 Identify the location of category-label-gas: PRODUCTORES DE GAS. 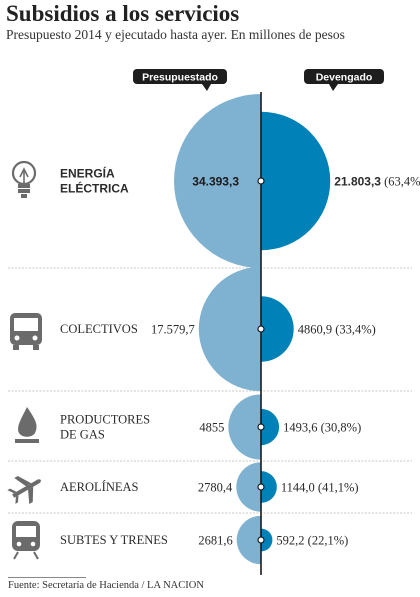
(105, 427).